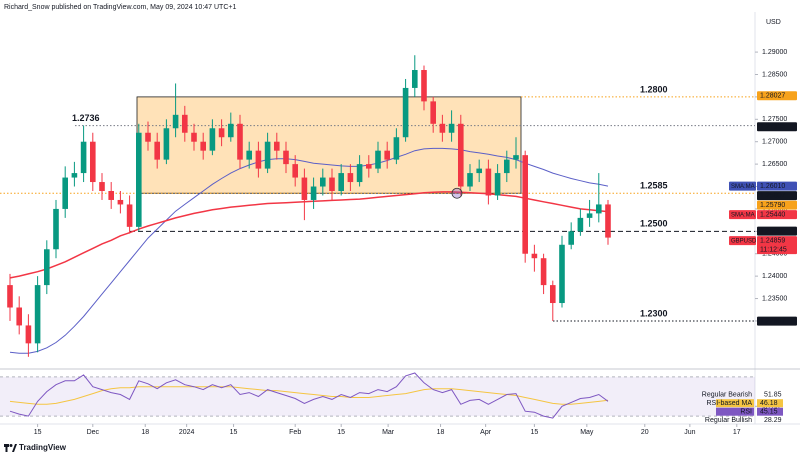 The width and height of the screenshot is (800, 457). Describe the element at coordinates (587, 432) in the screenshot. I see `x-tick-label: May` at that location.